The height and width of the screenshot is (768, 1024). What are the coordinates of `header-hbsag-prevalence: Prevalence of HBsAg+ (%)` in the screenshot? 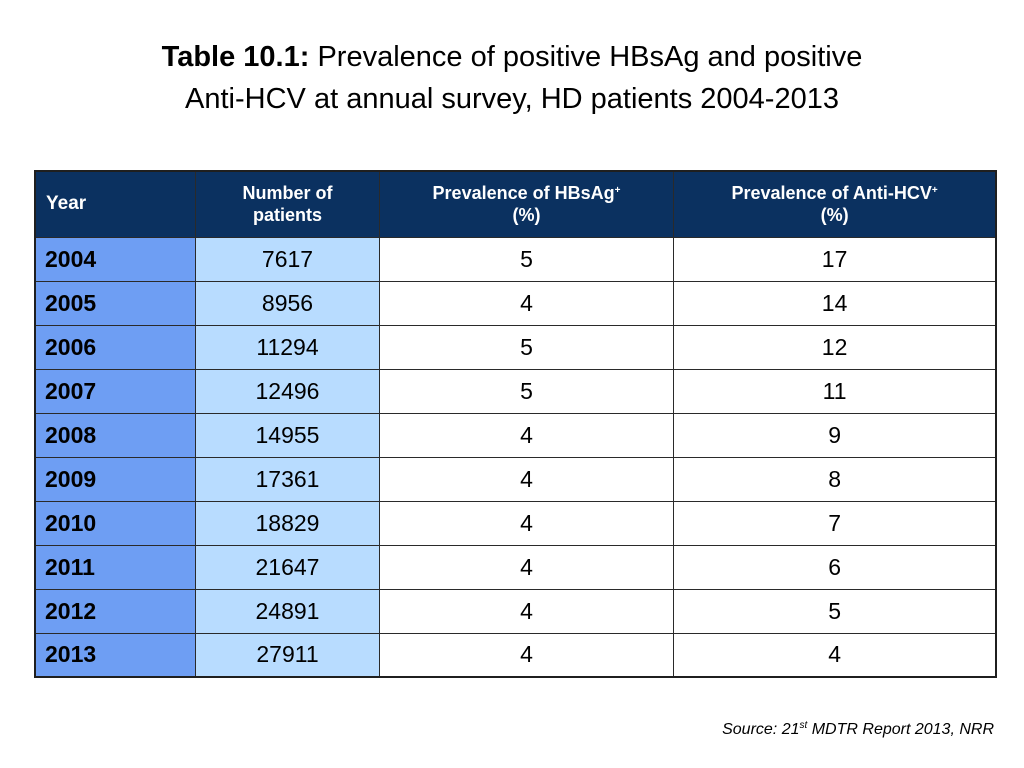 It's located at (526, 204).